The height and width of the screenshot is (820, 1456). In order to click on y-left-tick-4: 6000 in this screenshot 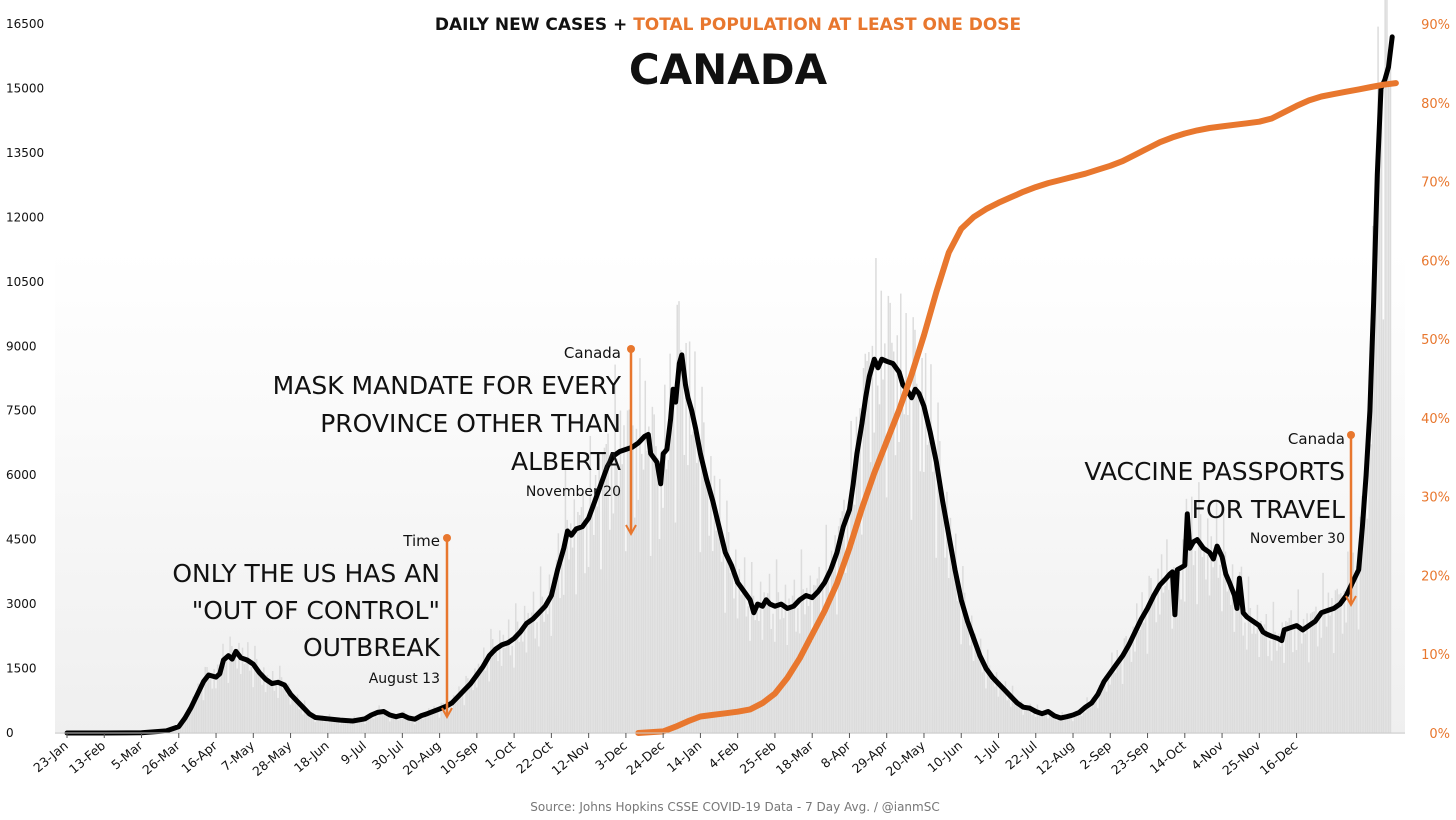, I will do `click(21, 475)`.